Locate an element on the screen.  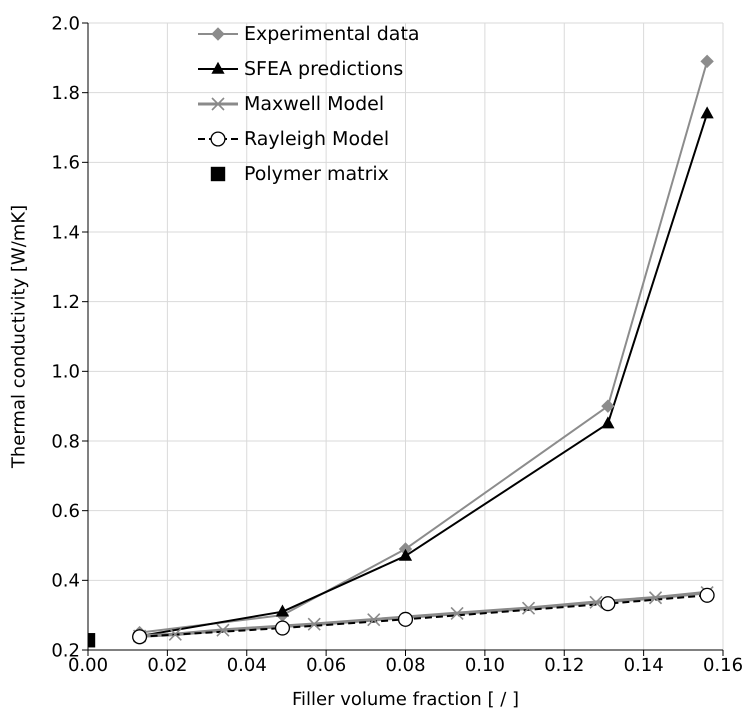
y-tick-label: 2.0 is located at coordinates (65, 23).